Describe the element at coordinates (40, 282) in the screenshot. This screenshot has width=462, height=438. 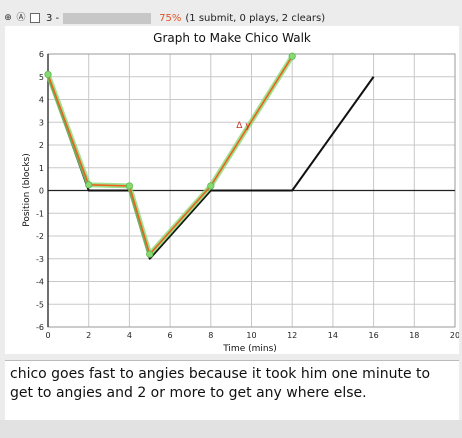
I see `y-tick-label: -4` at that location.